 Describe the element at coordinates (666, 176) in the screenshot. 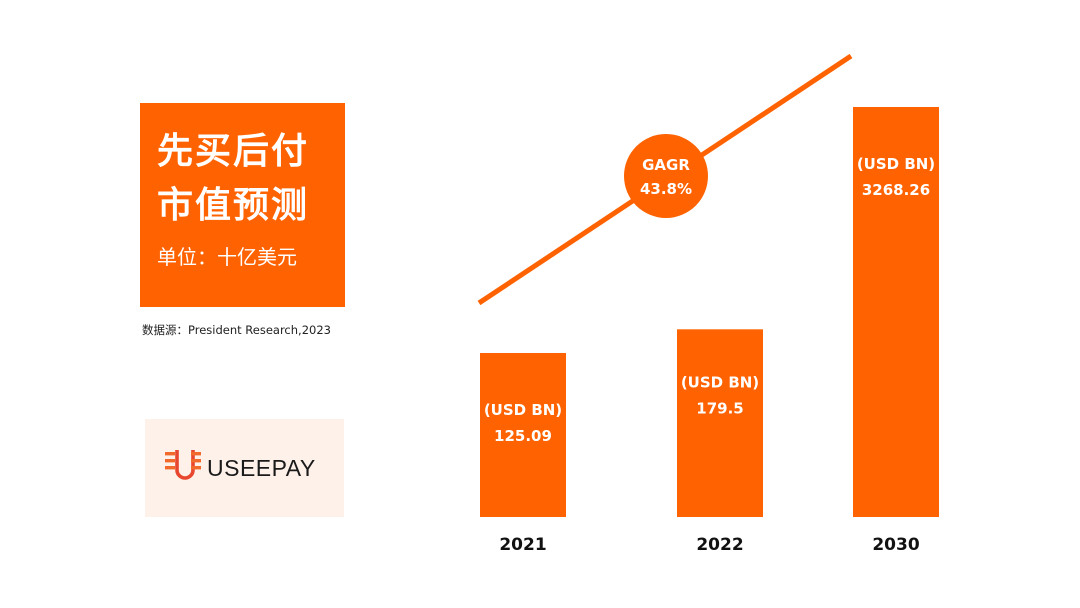

I see `gagr-circle` at that location.